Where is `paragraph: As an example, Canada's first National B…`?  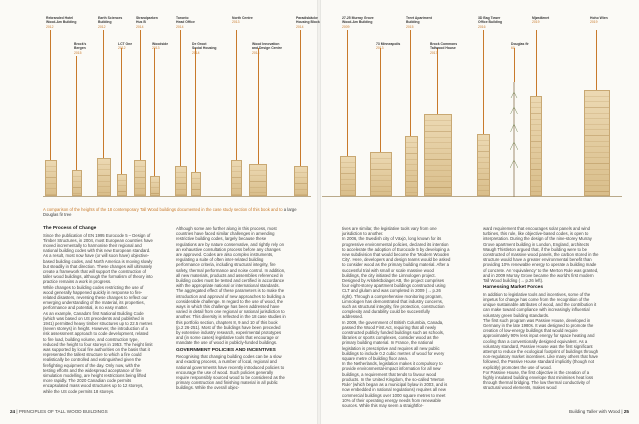
paragraph: As an example, Canada's first National B… is located at coordinates (98, 352).